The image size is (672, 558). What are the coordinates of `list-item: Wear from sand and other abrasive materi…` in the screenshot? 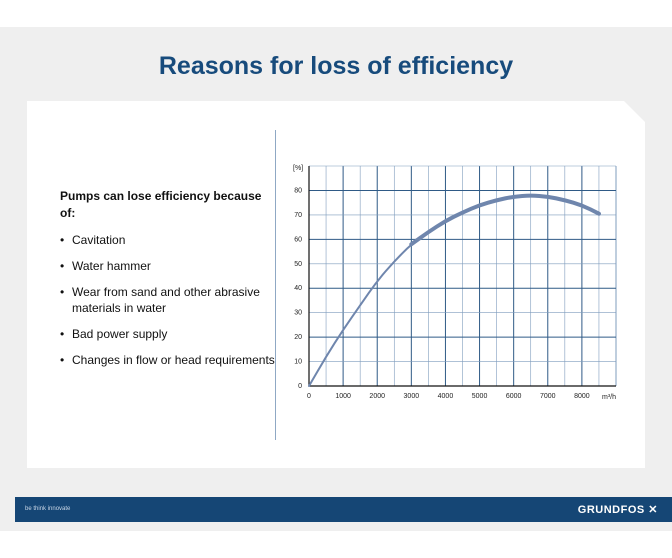 It's located at (167, 300).